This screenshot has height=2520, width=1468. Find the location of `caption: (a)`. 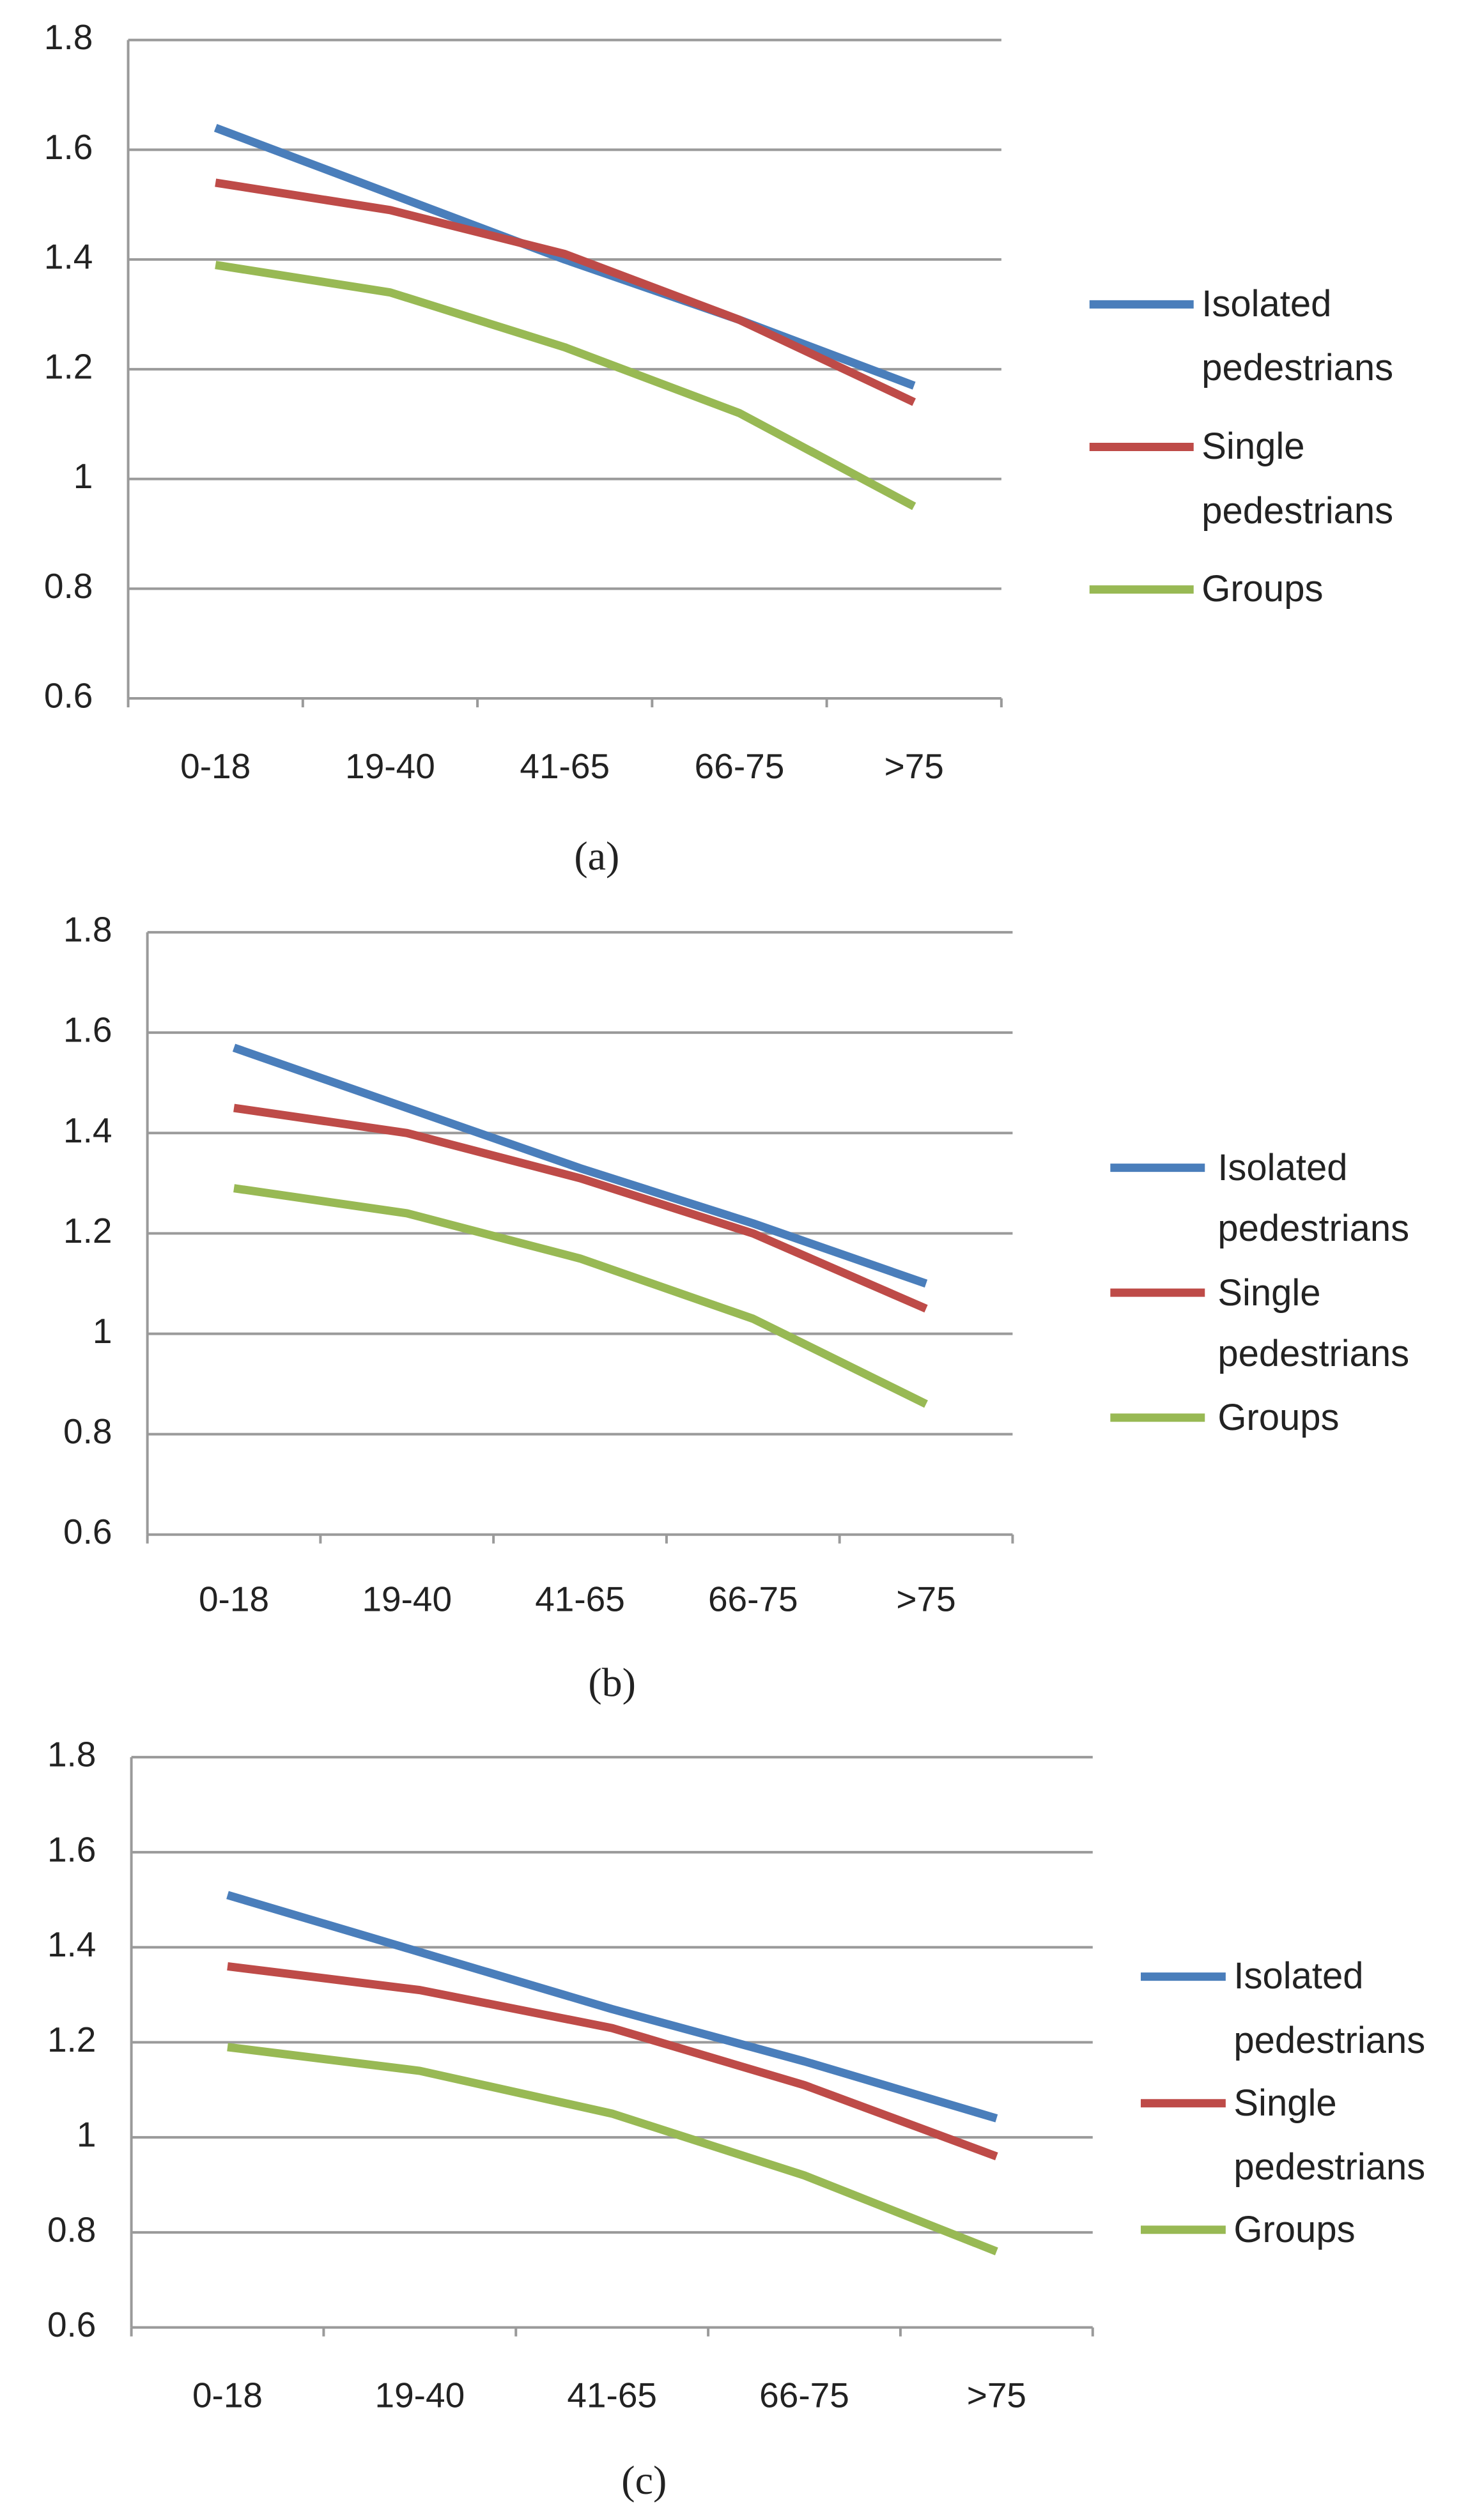

caption: (a) is located at coordinates (596, 856).